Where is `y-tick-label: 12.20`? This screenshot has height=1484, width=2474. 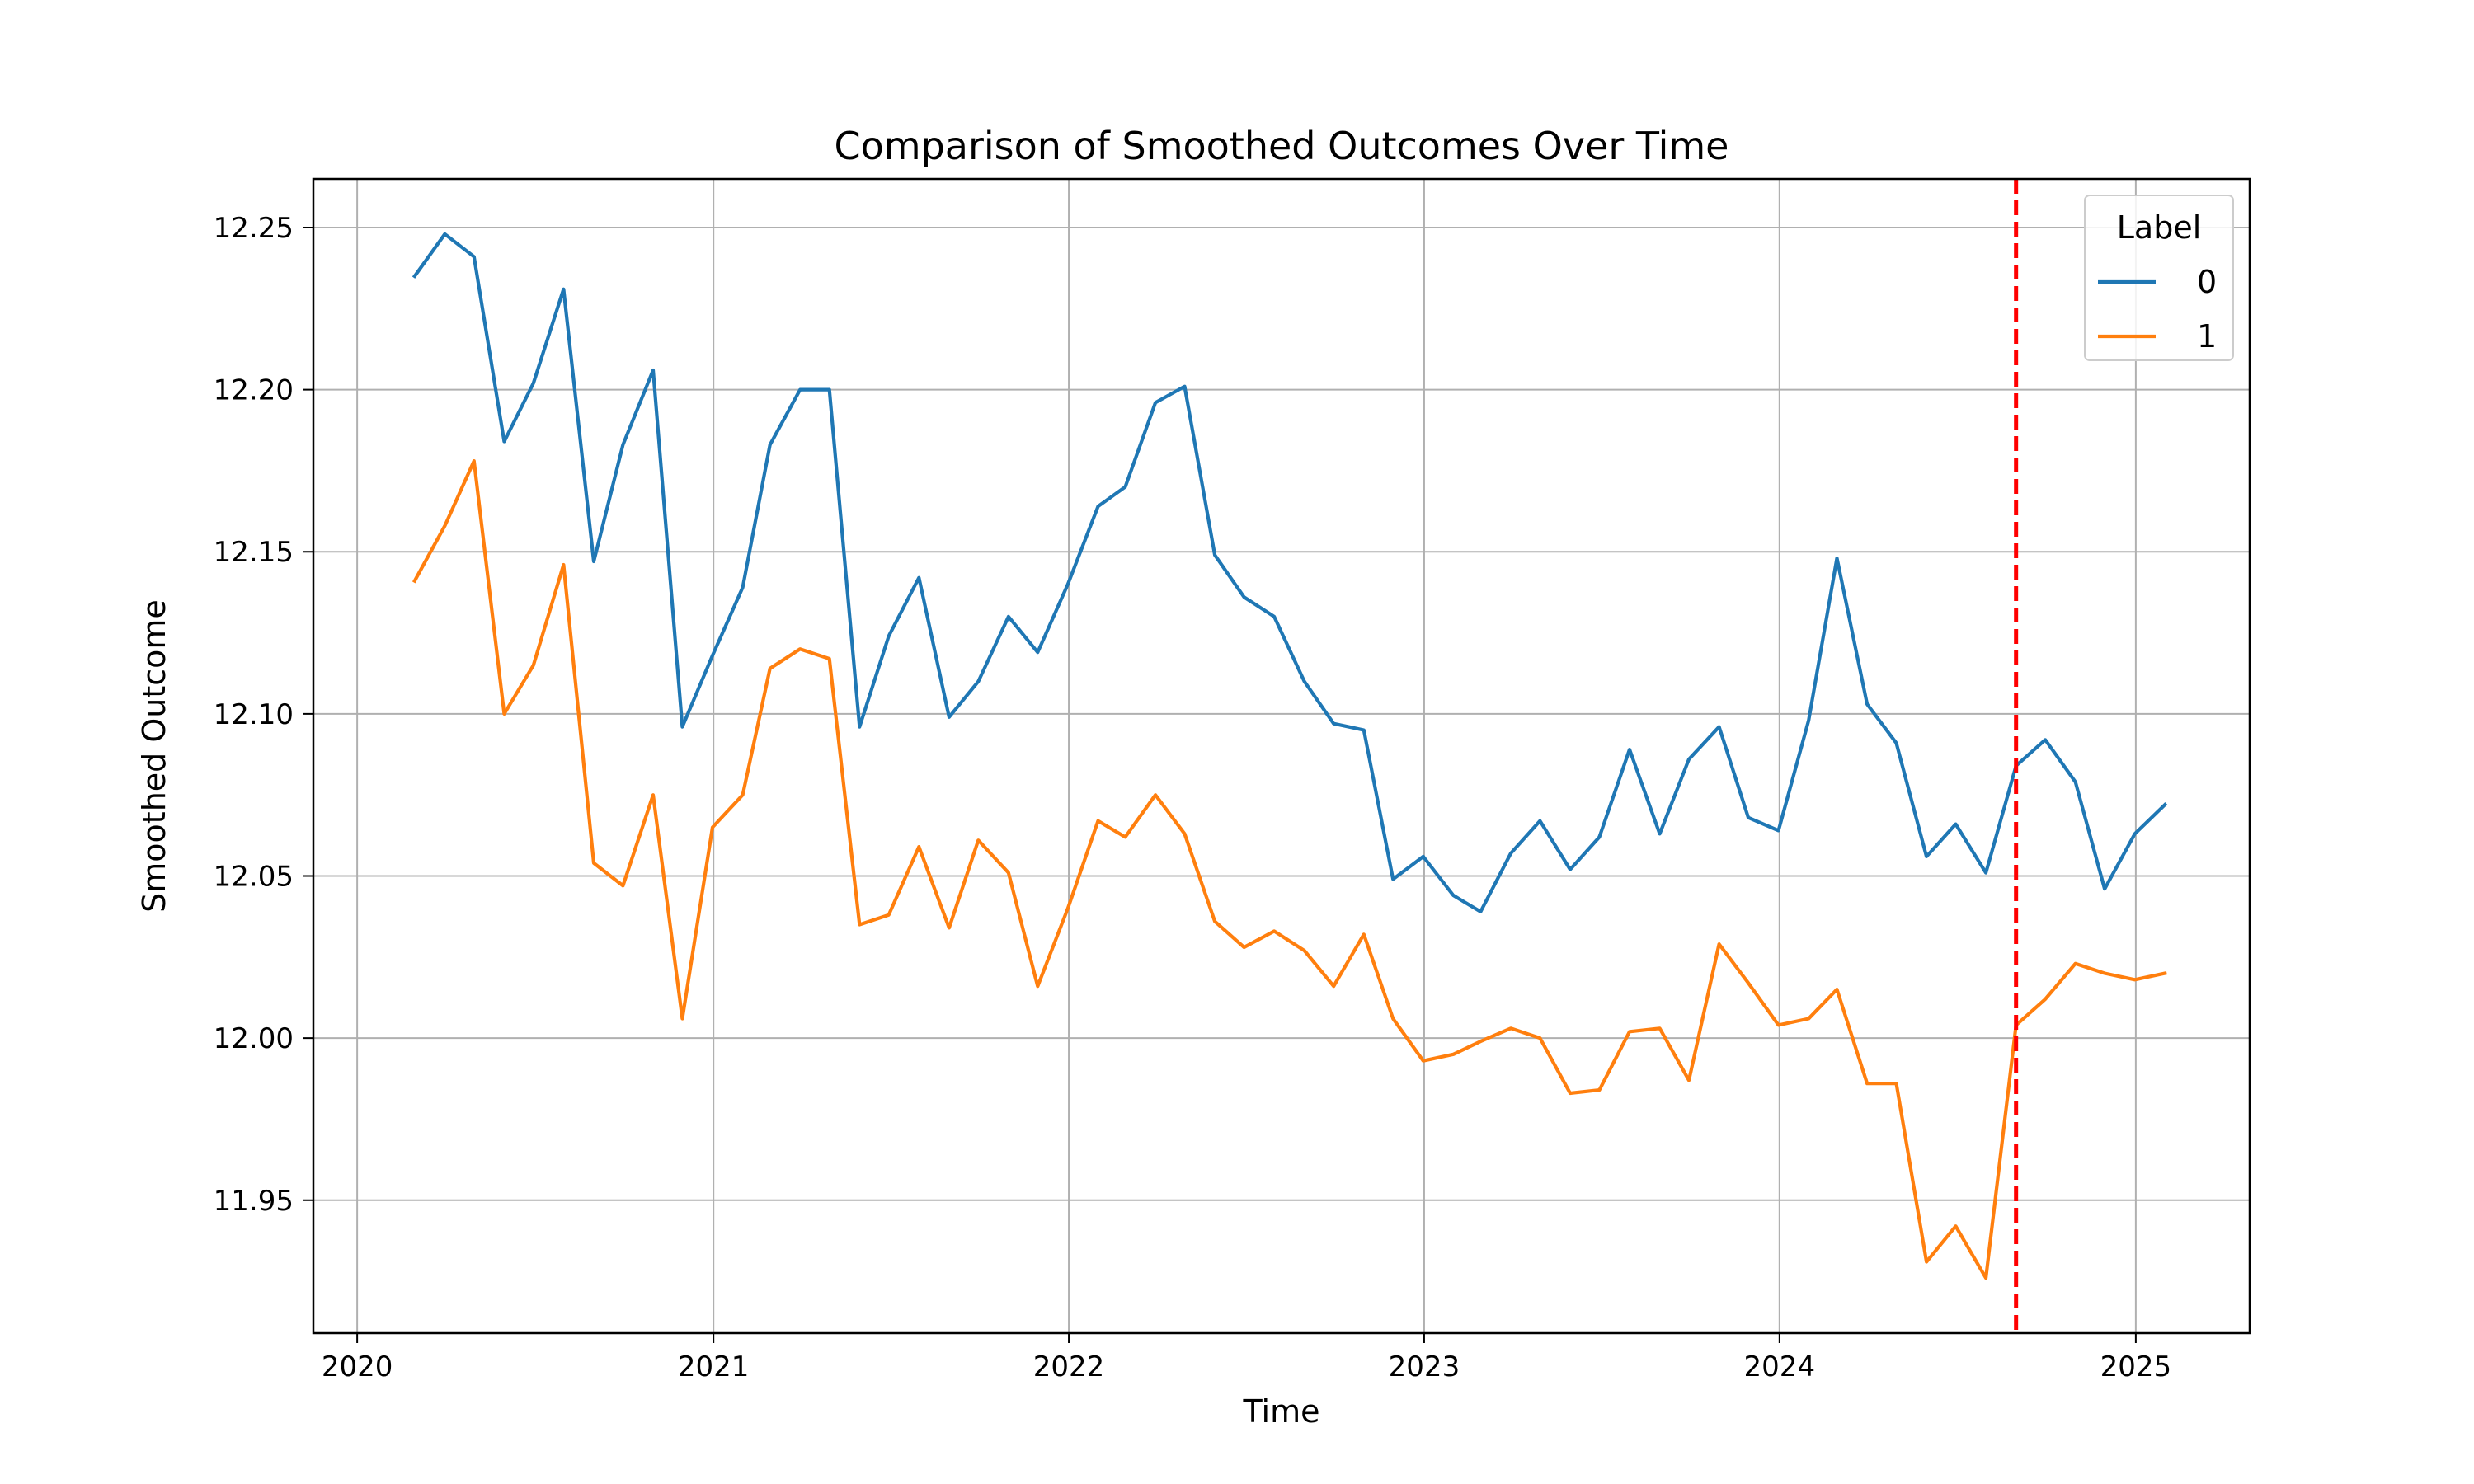
y-tick-label: 12.20 is located at coordinates (254, 390).